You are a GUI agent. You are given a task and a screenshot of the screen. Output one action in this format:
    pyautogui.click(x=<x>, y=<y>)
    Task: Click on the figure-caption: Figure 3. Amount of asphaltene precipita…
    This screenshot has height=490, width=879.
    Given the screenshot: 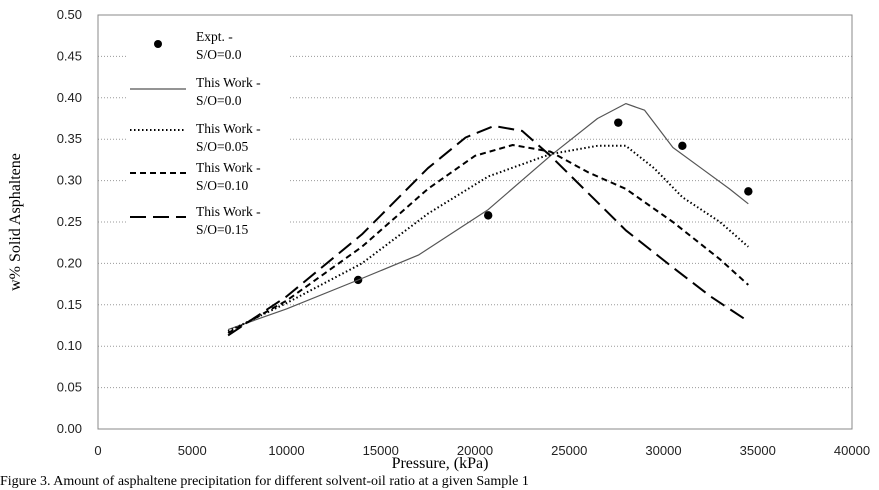 What is the action you would take?
    pyautogui.click(x=264, y=481)
    